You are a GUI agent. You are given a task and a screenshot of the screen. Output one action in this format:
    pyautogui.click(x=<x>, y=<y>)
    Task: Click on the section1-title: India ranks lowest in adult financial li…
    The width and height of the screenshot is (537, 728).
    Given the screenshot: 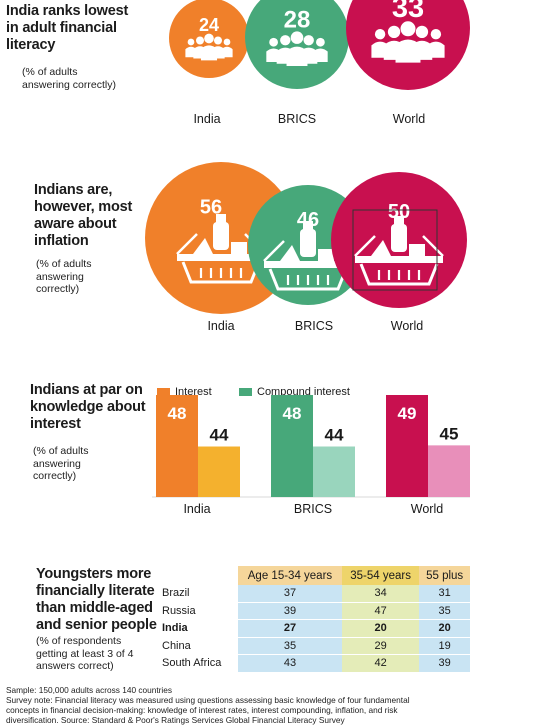 What is the action you would take?
    pyautogui.click(x=67, y=28)
    